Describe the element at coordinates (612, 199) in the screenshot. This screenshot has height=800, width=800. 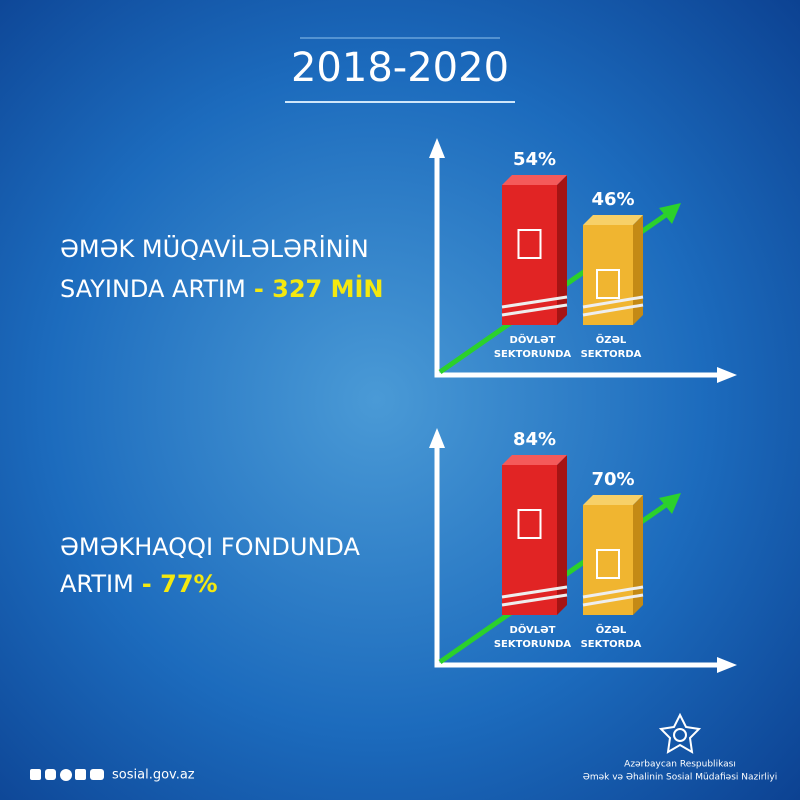
I see `value-label: 46%` at that location.